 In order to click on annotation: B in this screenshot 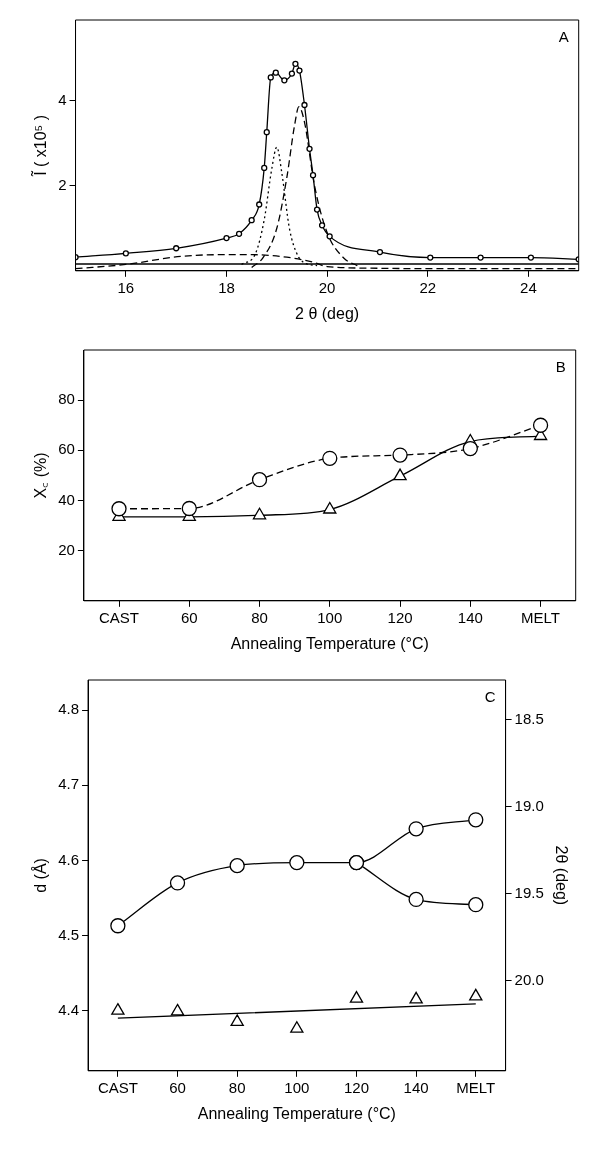, I will do `click(560, 366)`.